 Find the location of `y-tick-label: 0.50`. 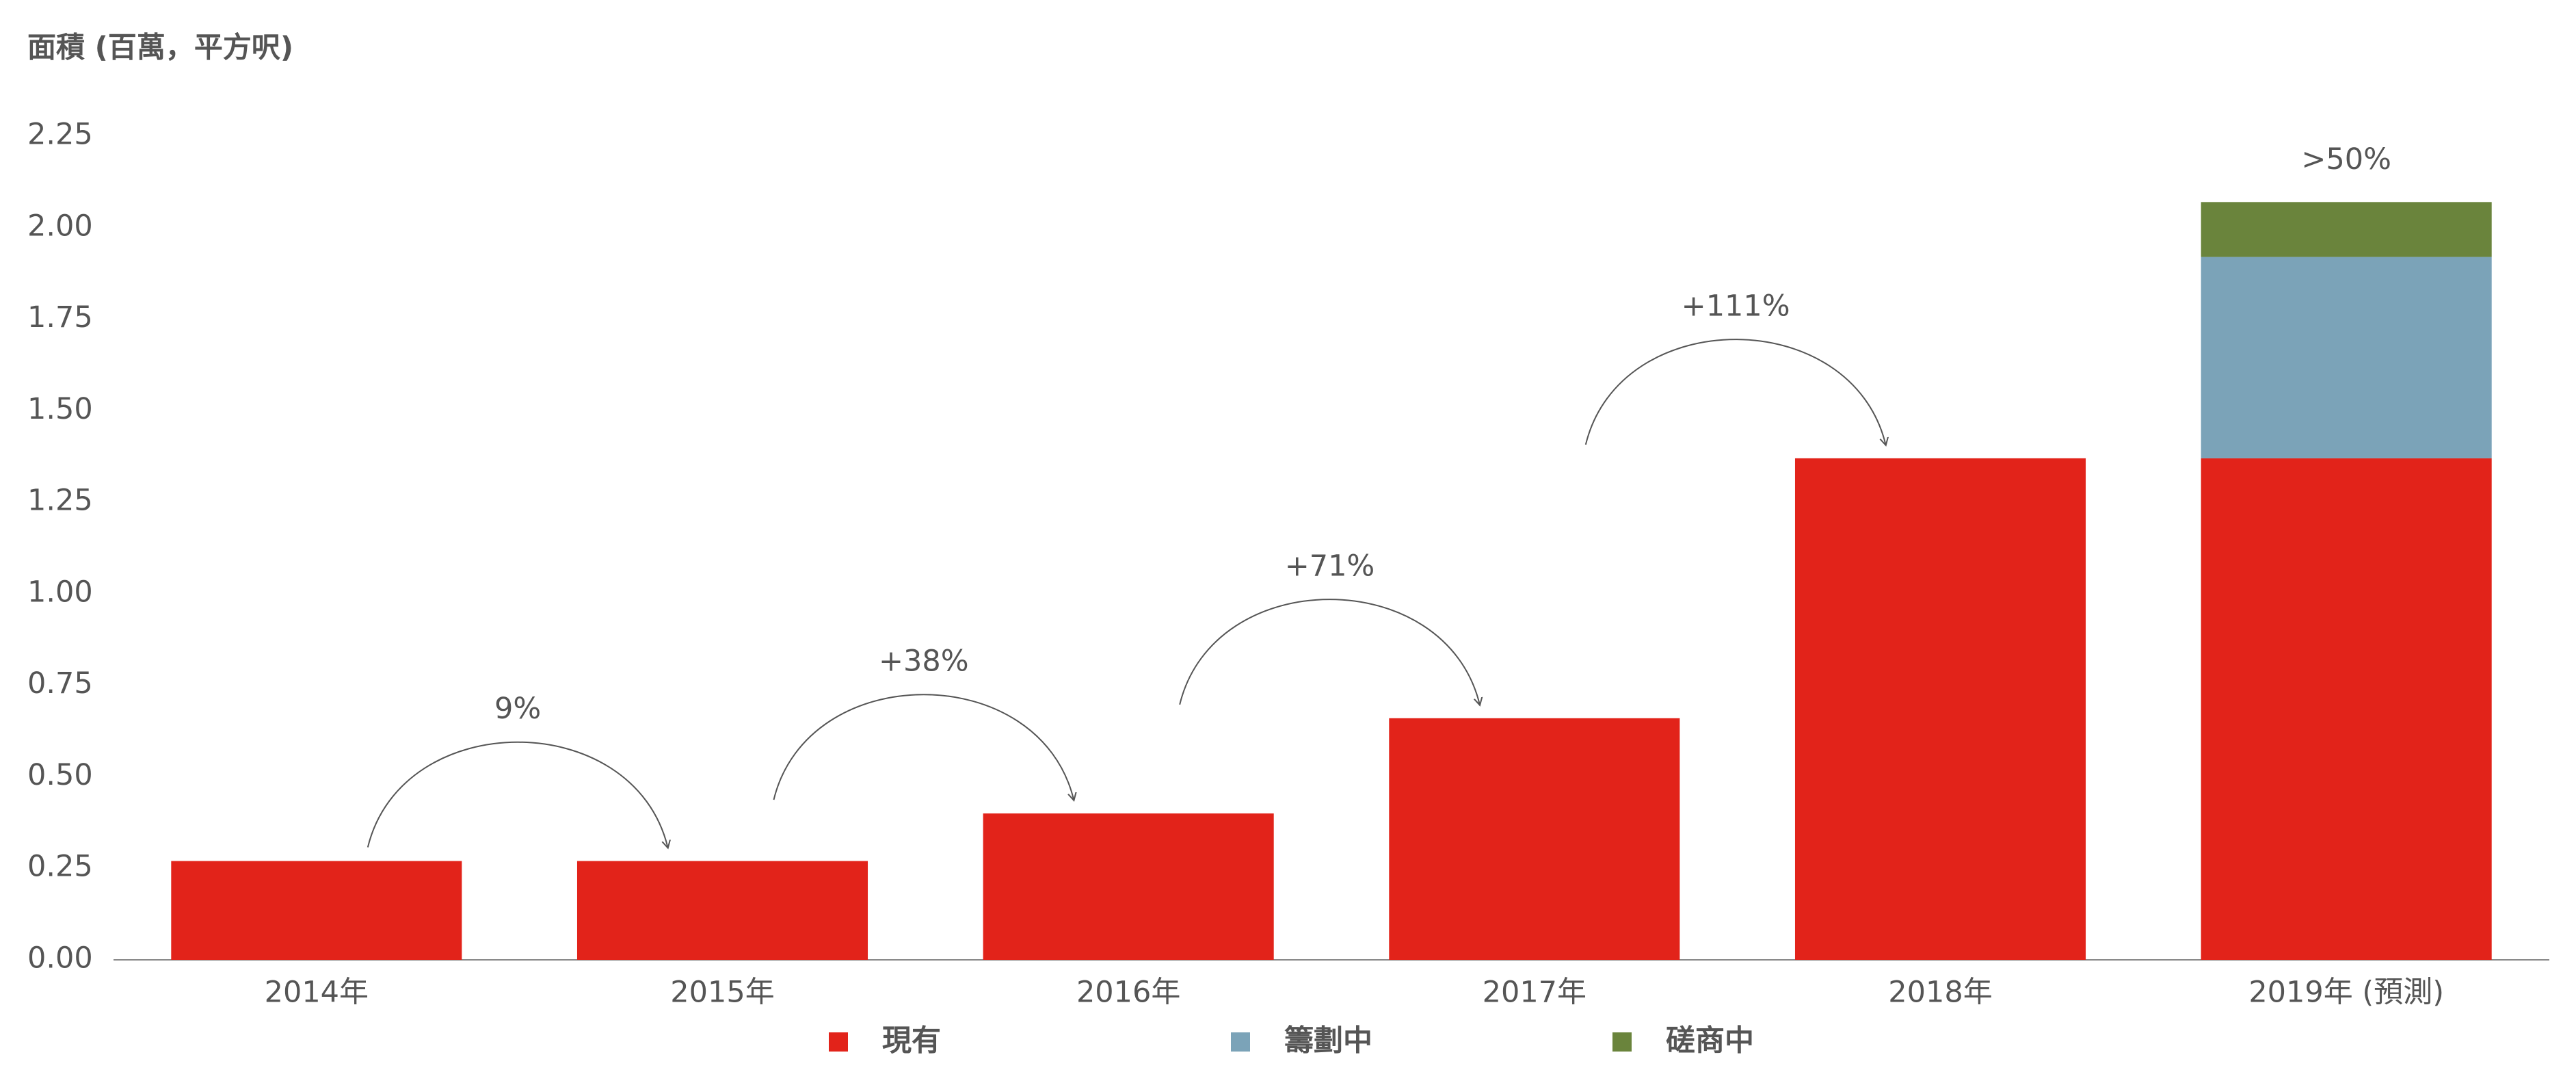

y-tick-label: 0.50 is located at coordinates (60, 775).